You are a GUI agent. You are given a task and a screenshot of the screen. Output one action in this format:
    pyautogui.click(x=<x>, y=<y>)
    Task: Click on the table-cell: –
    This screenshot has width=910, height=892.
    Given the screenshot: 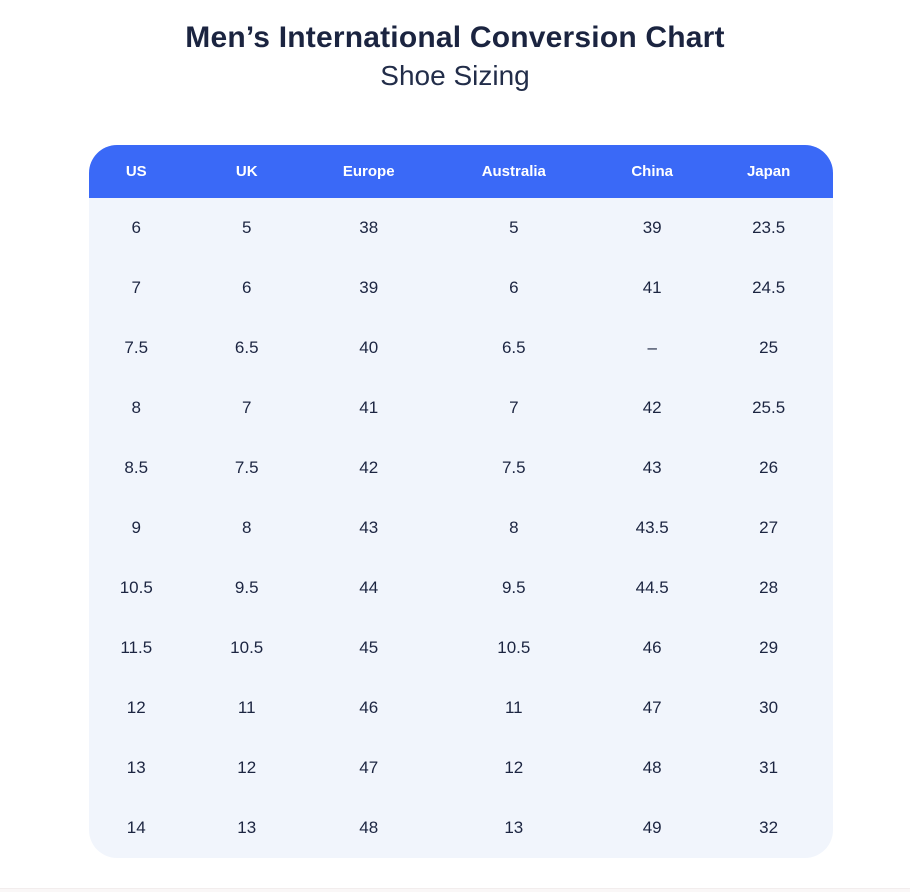 What is the action you would take?
    pyautogui.click(x=652, y=347)
    